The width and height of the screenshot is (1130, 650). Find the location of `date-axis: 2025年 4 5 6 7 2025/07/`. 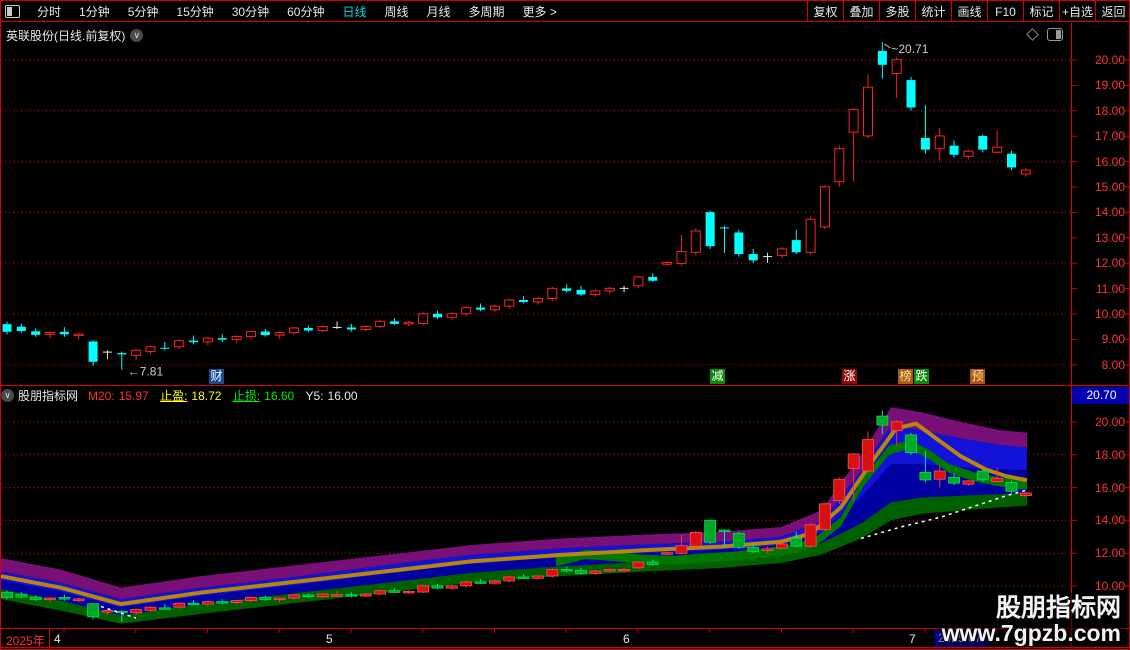

date-axis: 2025年 4 5 6 7 2025/07/ is located at coordinates (565, 638).